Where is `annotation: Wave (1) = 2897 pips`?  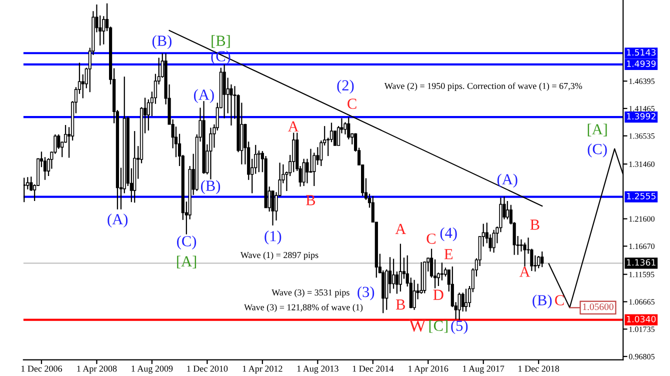
annotation: Wave (1) = 2897 pips is located at coordinates (279, 256).